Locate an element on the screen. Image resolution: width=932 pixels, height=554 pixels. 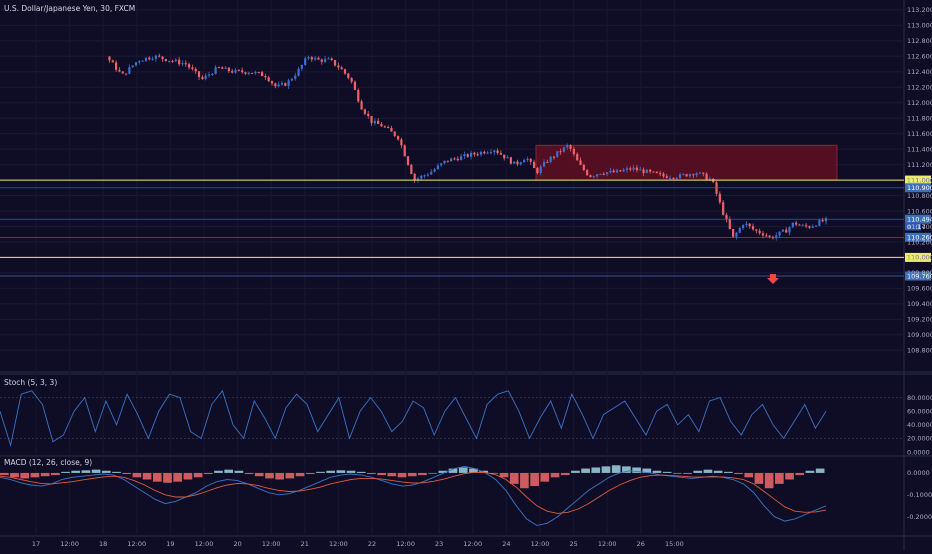
macd-macd-line is located at coordinates (413, 495).